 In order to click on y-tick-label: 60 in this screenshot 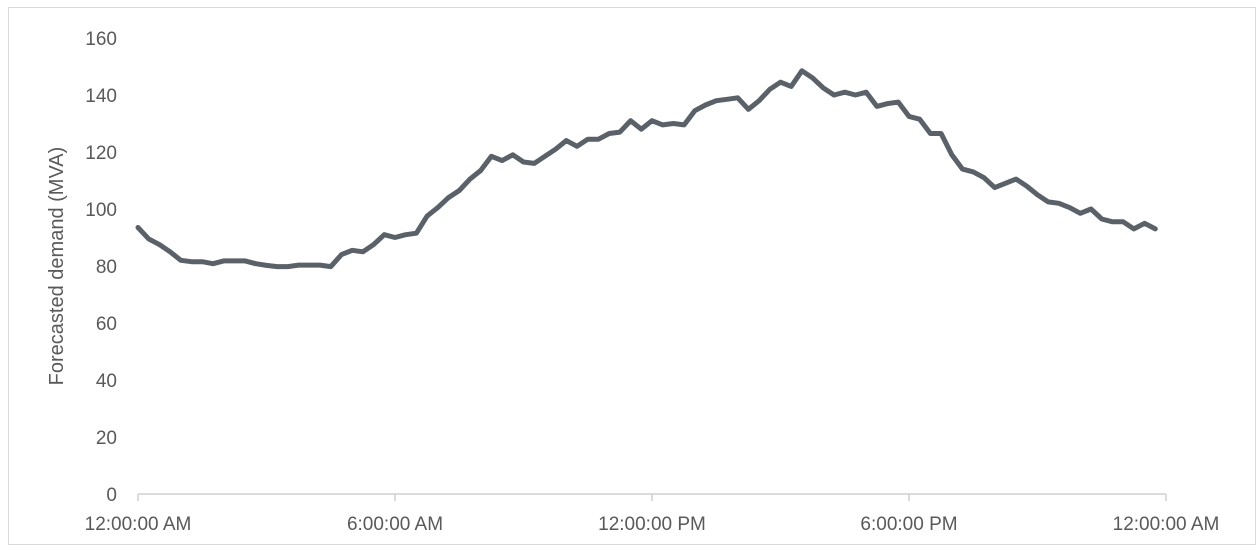, I will do `click(106, 324)`.